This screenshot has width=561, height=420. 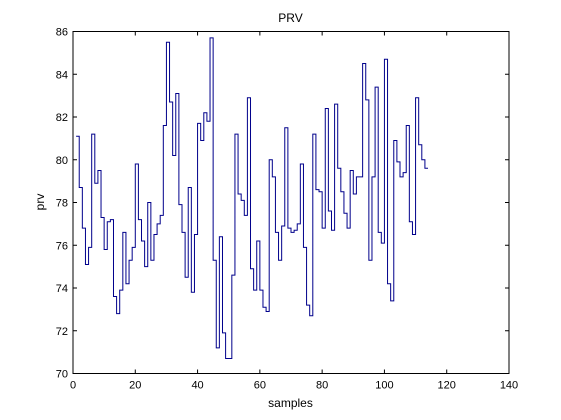 I want to click on y-tick-label: 86, so click(x=62, y=33).